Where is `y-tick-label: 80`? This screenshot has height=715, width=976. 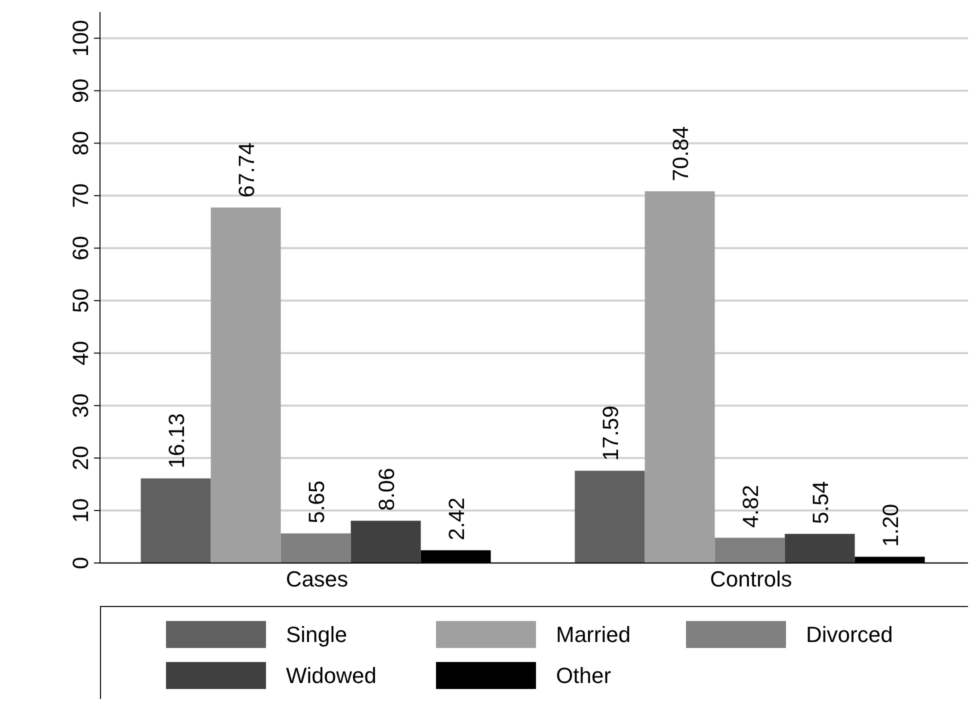 y-tick-label: 80 is located at coordinates (80, 143).